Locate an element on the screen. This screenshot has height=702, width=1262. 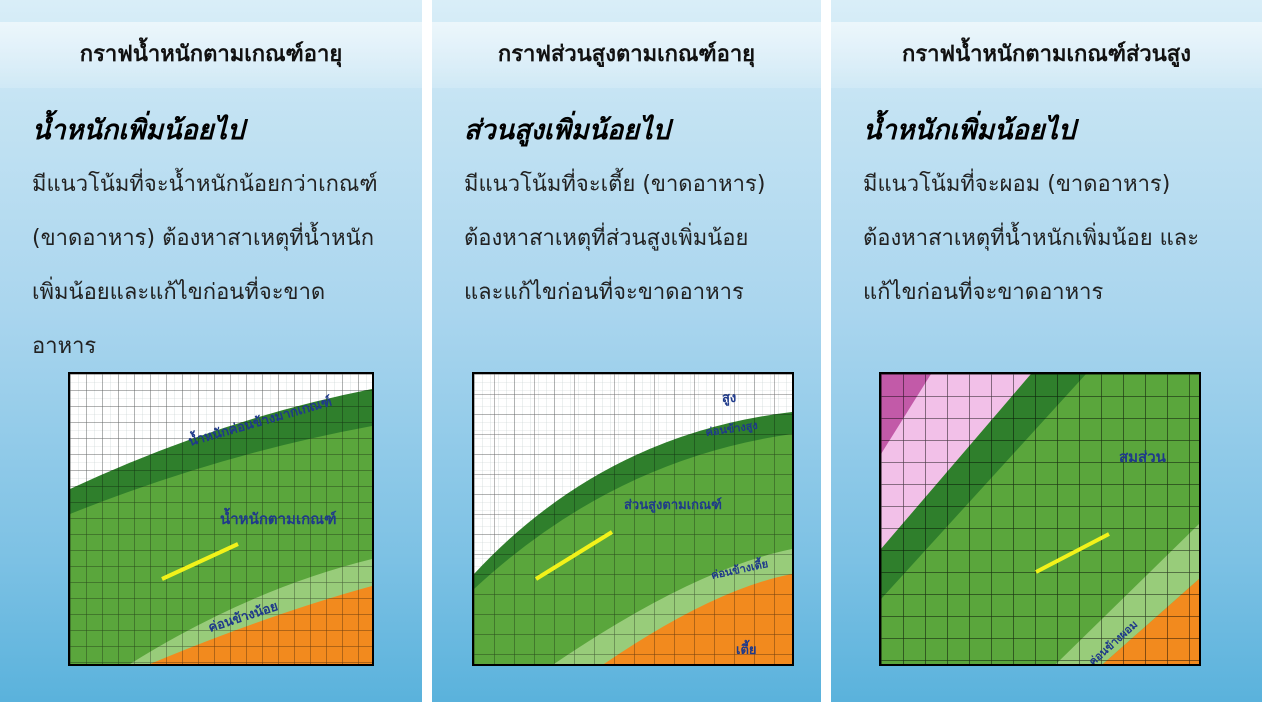
description-line: ต้องหาสาเหตุที่ส่วนสูงเพิ่มน้อย is located at coordinates (606, 238).